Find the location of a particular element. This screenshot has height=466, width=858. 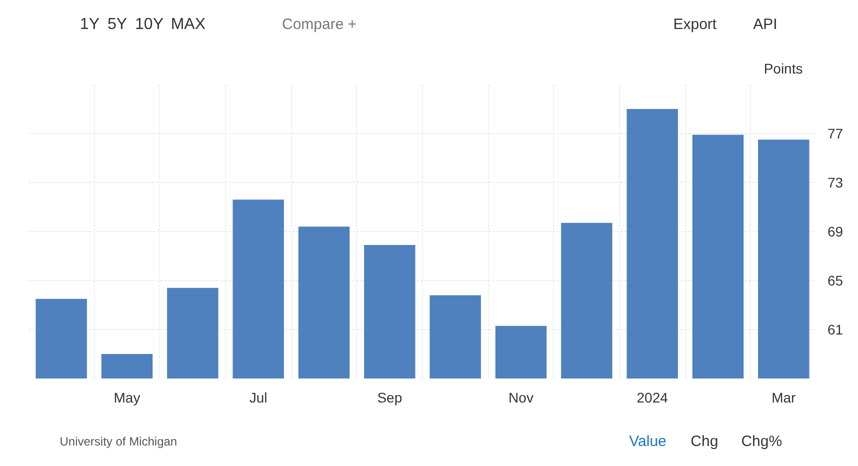

x-tick-label: Jul is located at coordinates (258, 398).